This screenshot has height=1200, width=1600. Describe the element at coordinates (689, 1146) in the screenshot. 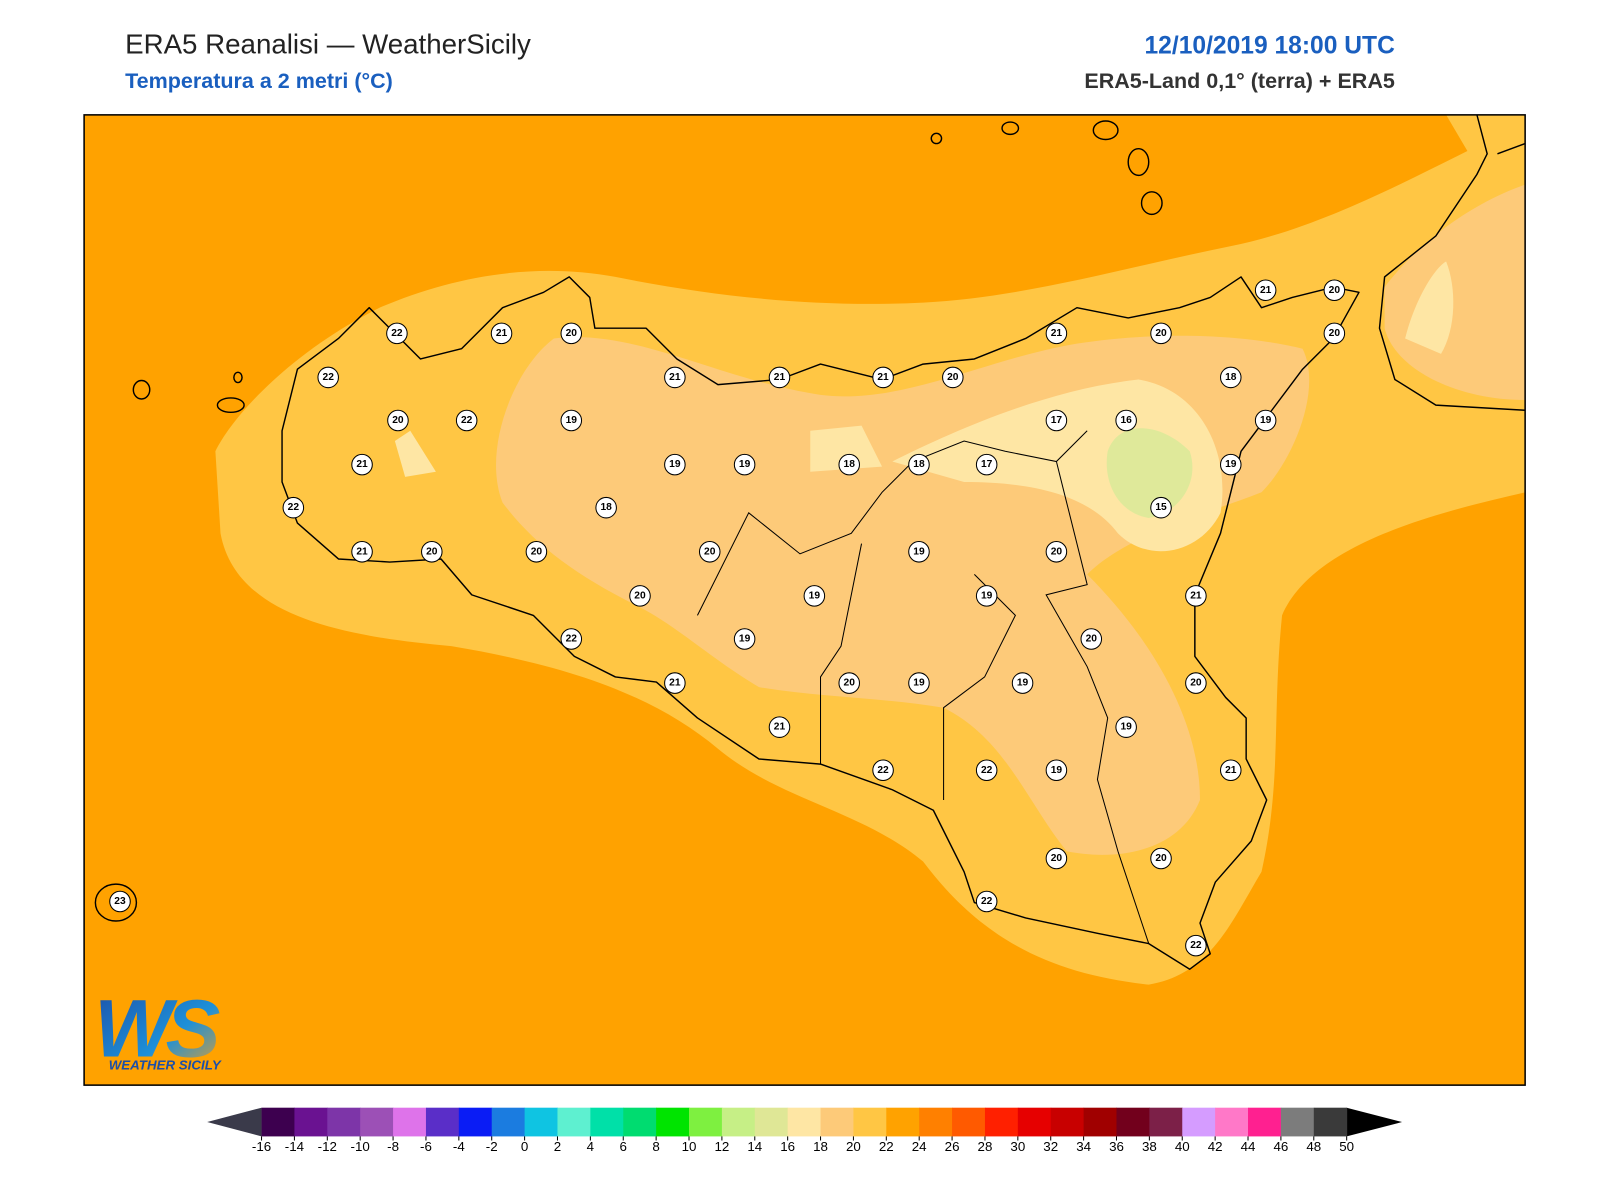

I see `colorbar-tick-label: 10` at that location.